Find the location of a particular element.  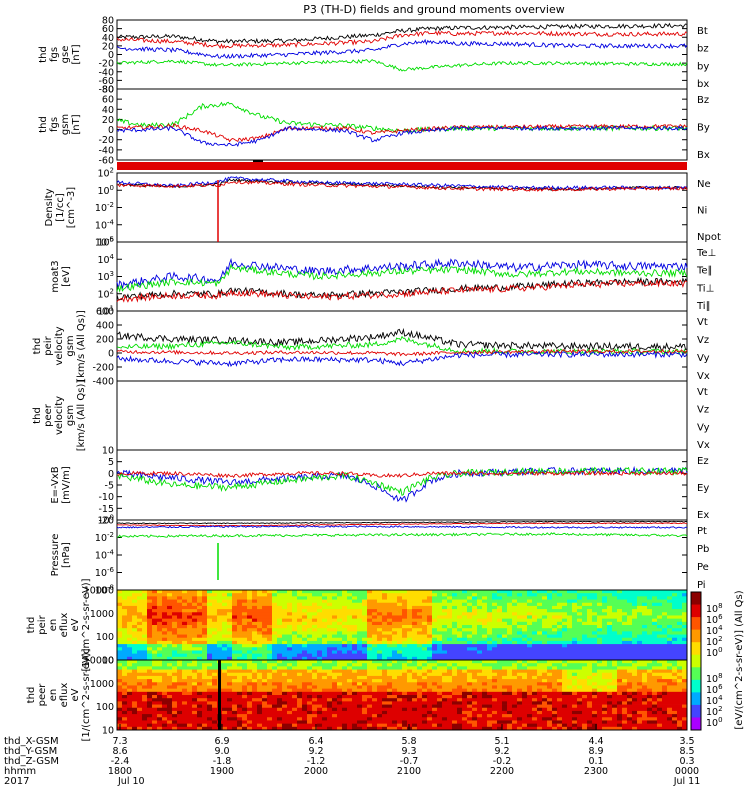

legend-Vz: Vz is located at coordinates (703, 340).